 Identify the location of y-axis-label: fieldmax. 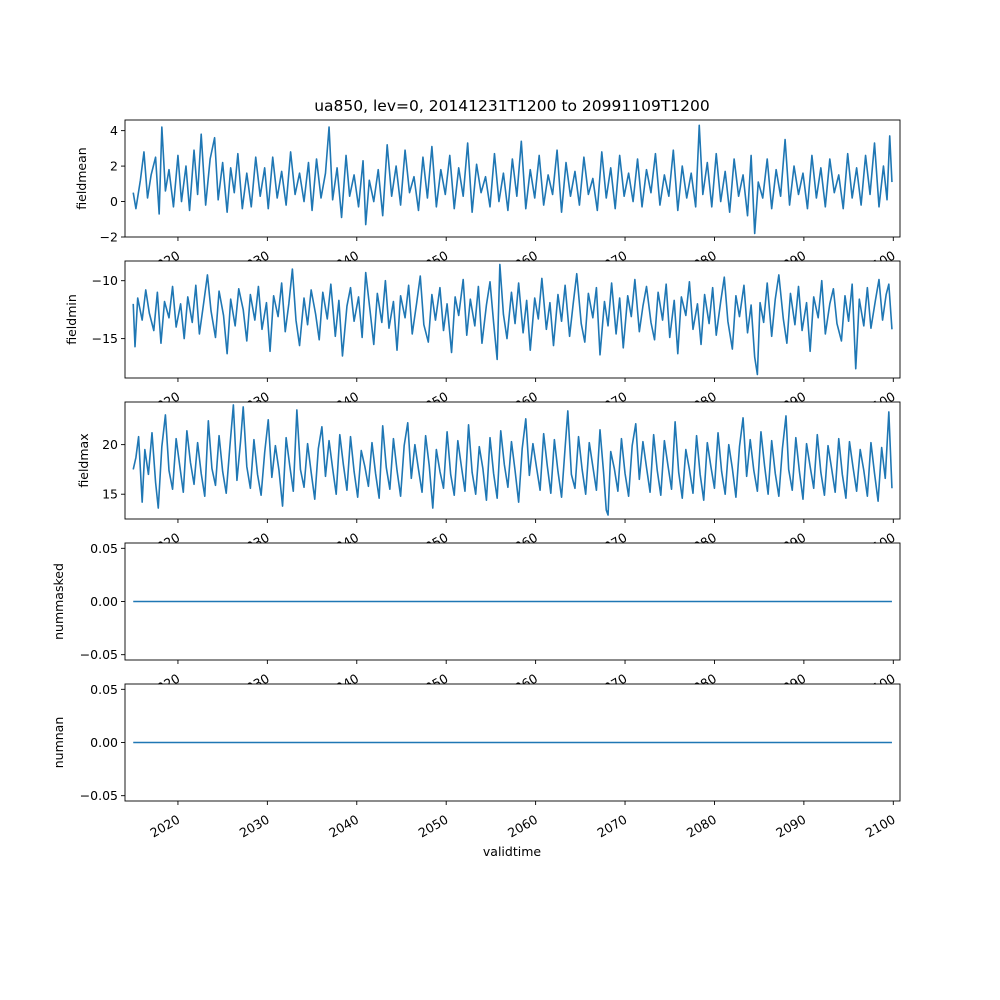
(83, 460).